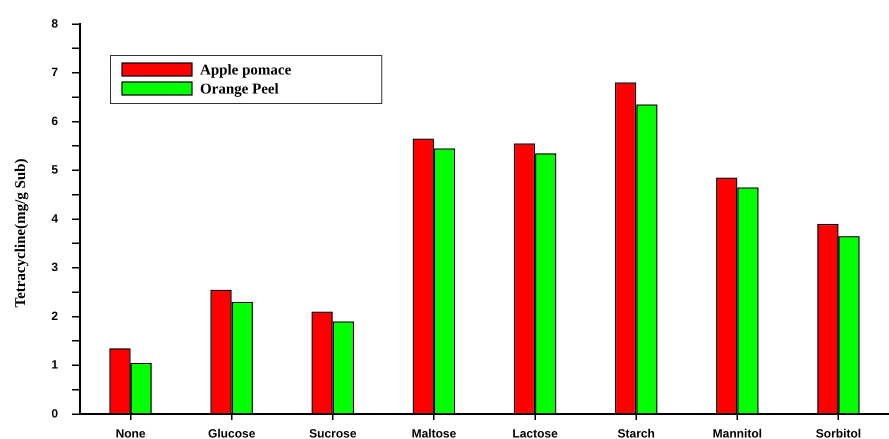  What do you see at coordinates (54, 218) in the screenshot?
I see `y-tick-label: 4` at bounding box center [54, 218].